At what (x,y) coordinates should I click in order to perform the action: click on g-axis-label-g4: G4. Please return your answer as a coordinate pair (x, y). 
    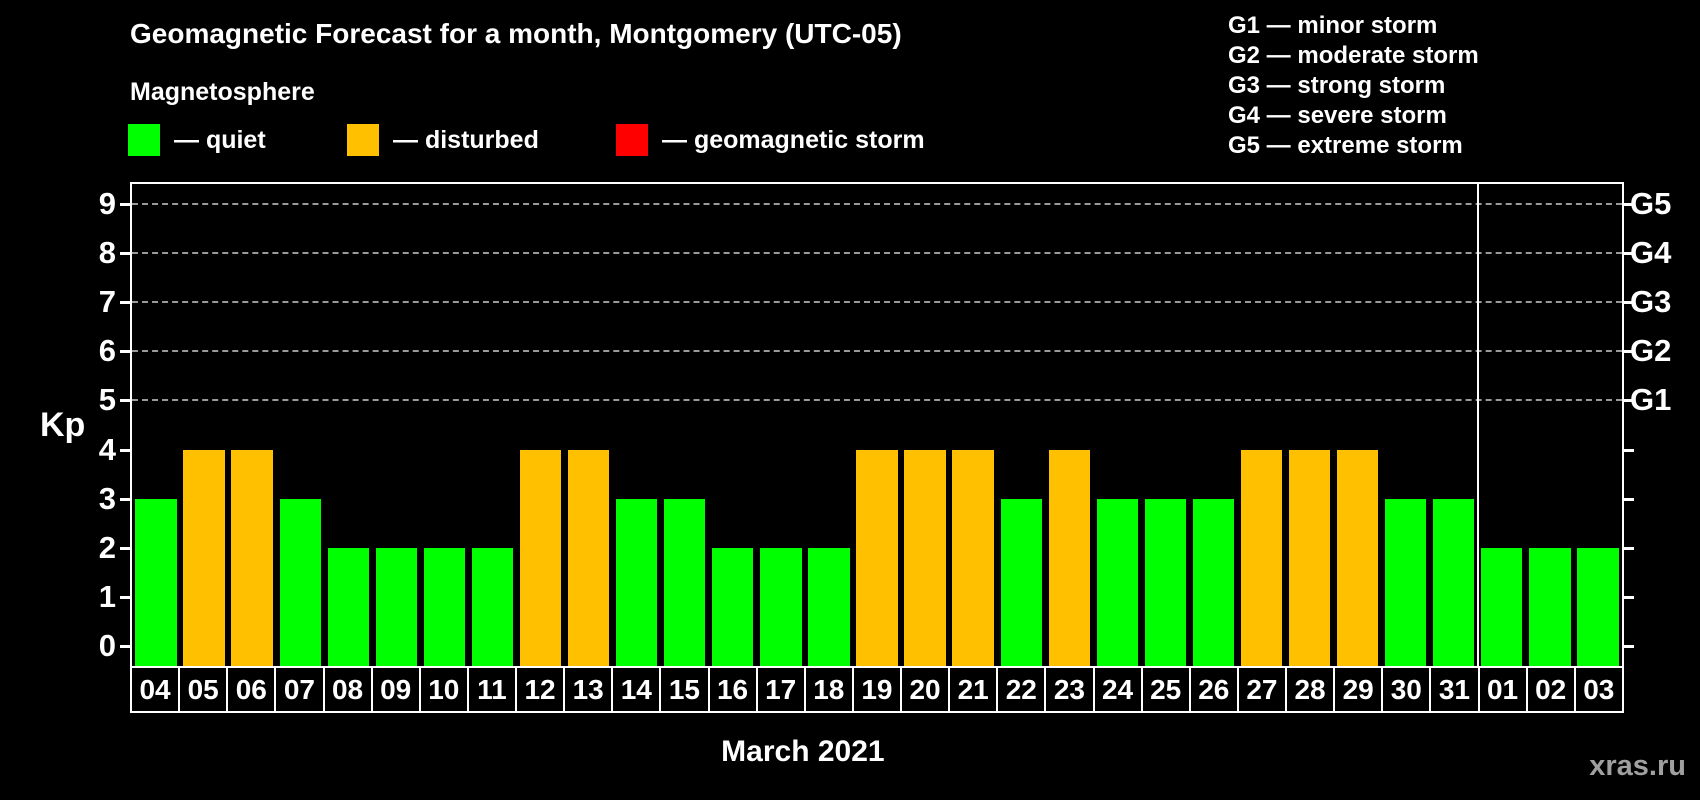
    Looking at the image, I should click on (1651, 252).